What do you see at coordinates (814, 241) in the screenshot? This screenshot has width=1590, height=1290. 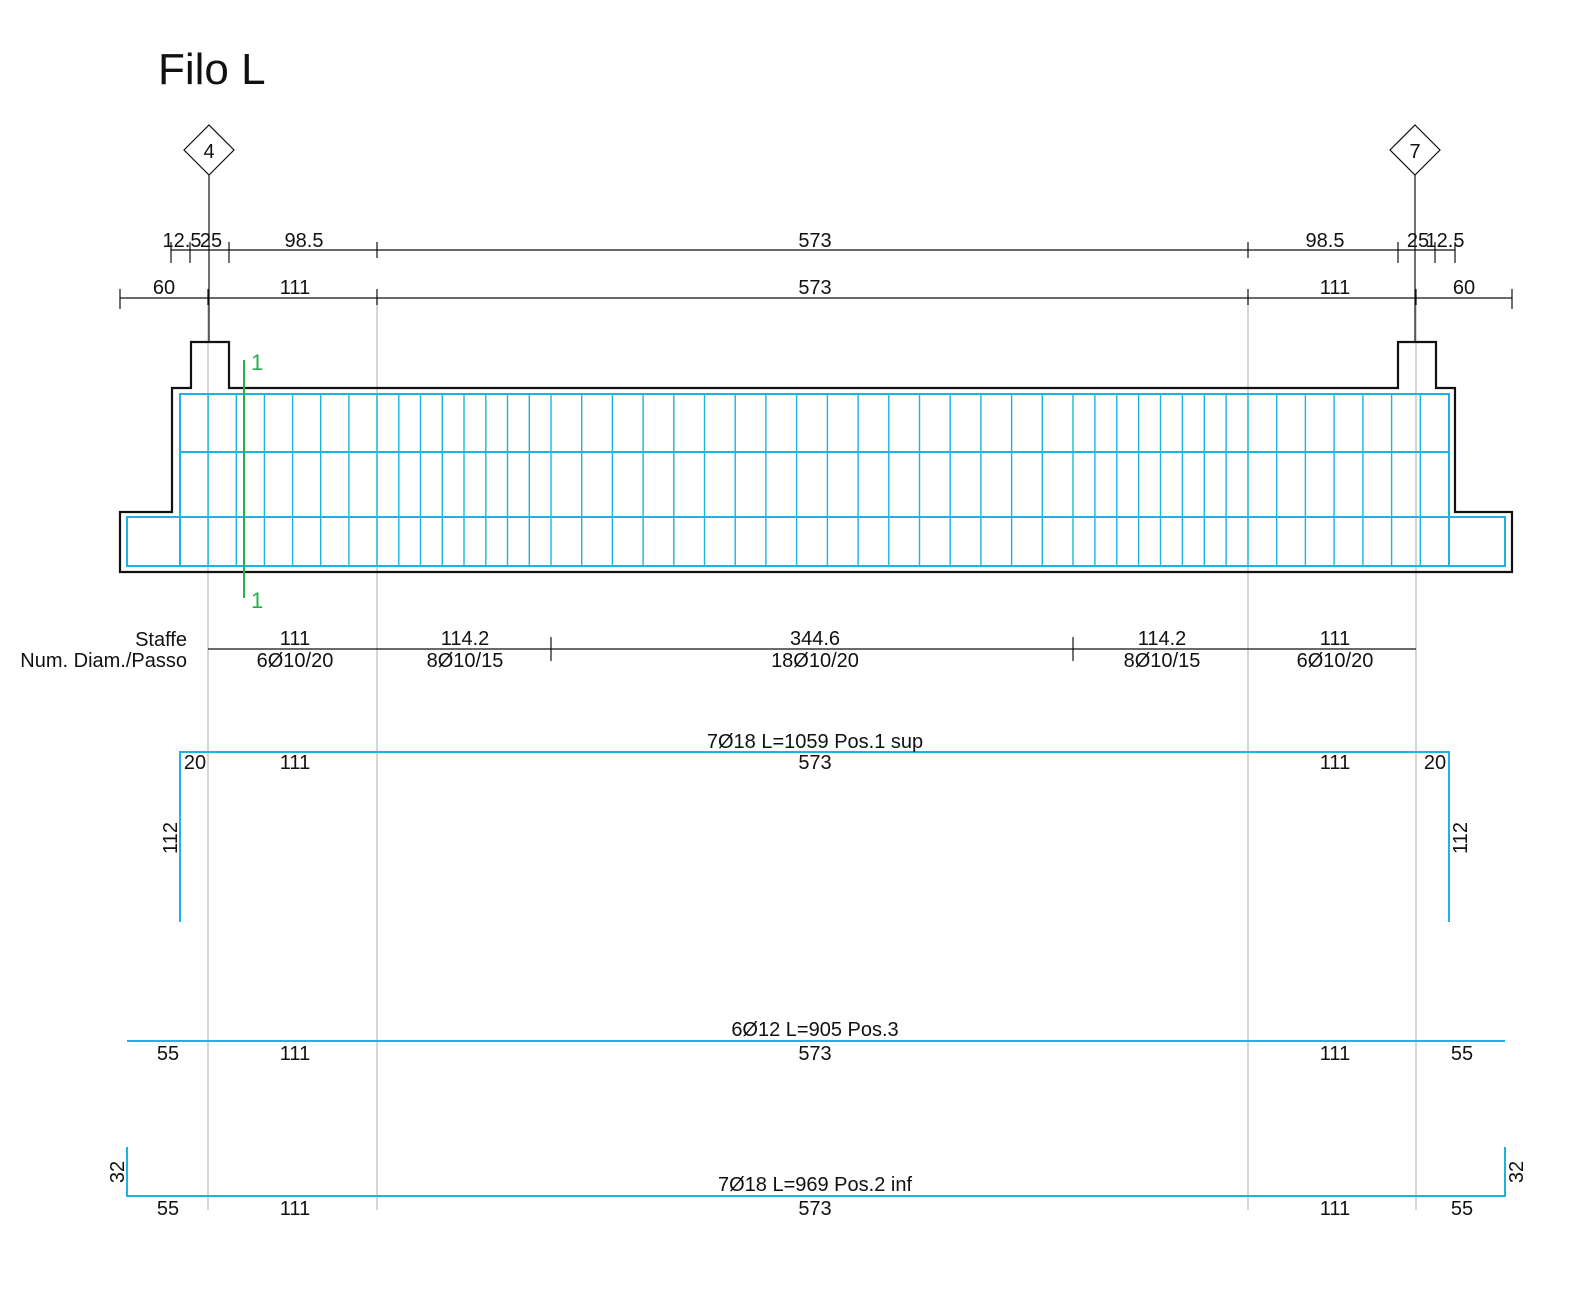 I see `dim-top-4: 573` at bounding box center [814, 241].